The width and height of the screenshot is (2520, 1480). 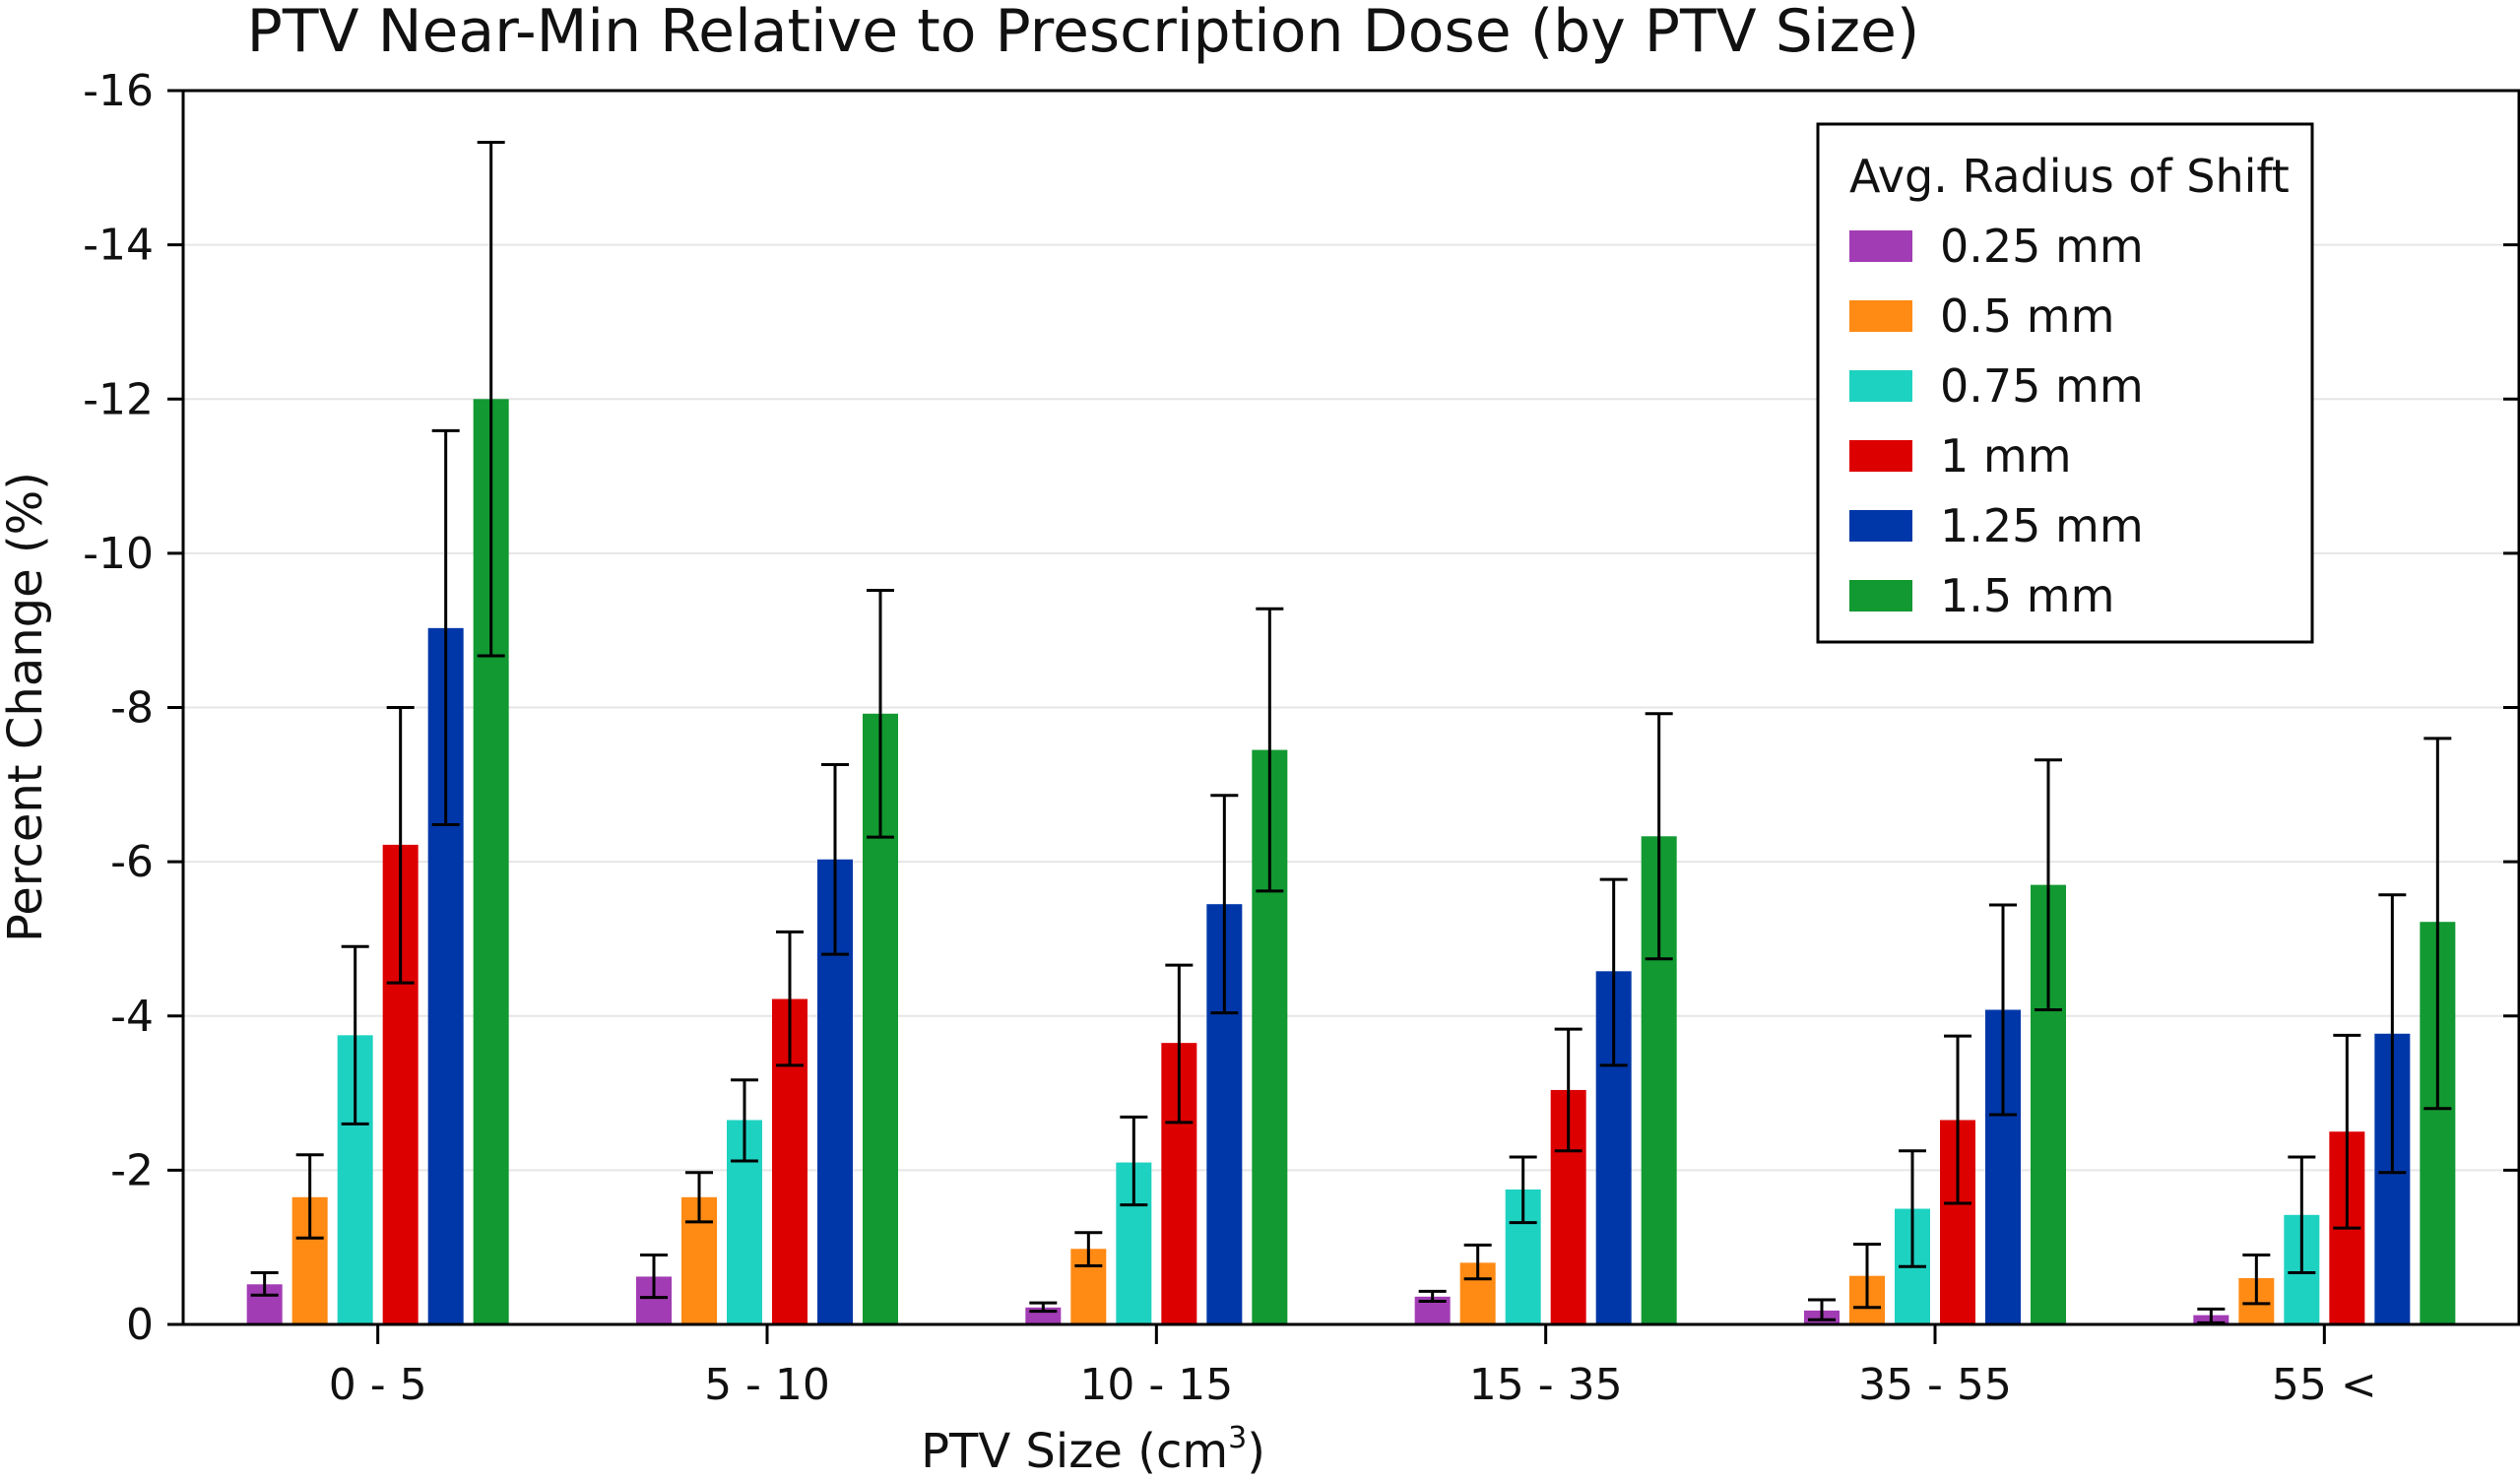 I want to click on legend-title: Avg. Radius of Shift, so click(x=2069, y=176).